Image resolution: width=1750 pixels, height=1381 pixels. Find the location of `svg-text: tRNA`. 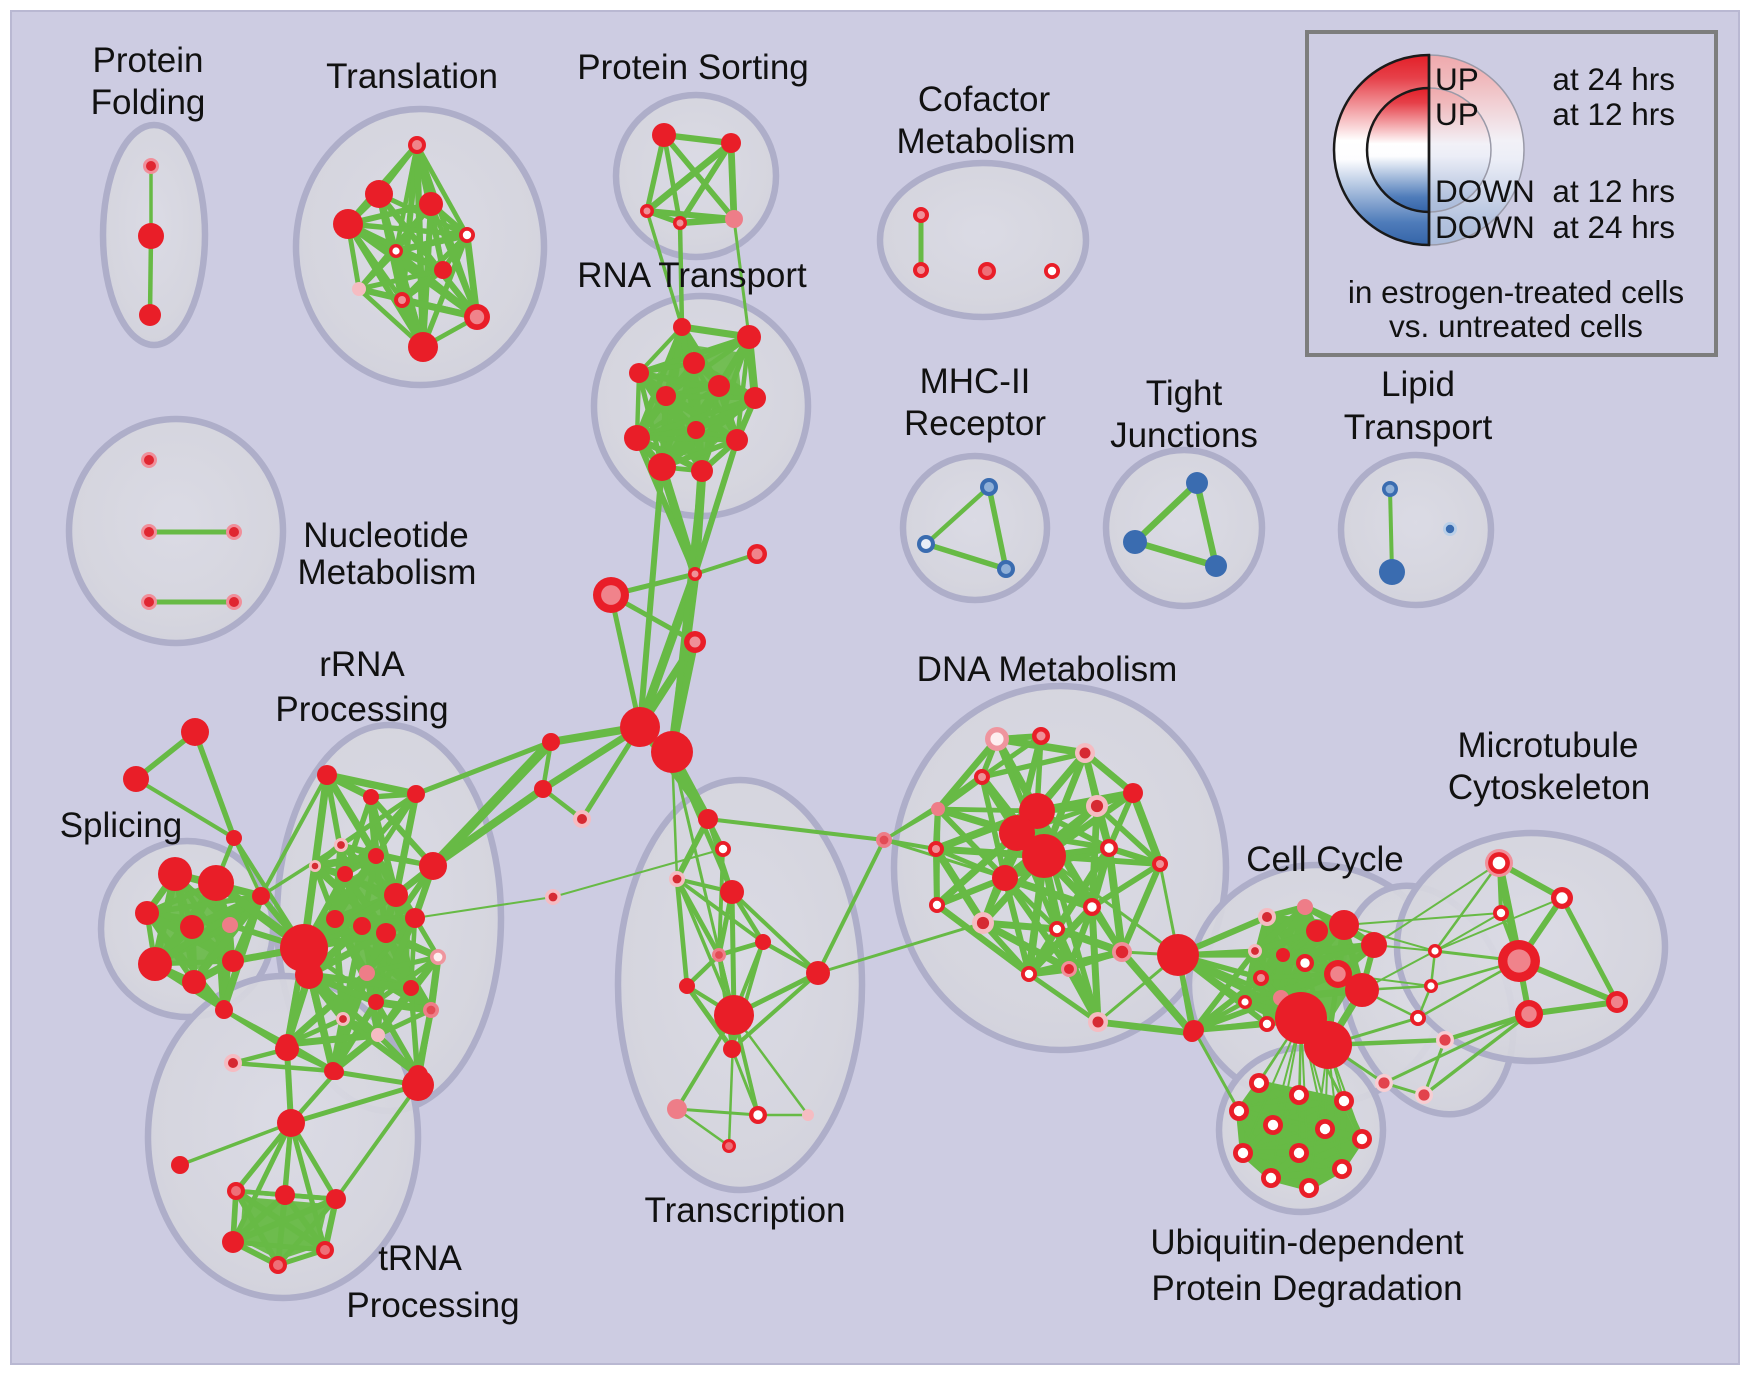

svg-text: tRNA is located at coordinates (420, 1258).